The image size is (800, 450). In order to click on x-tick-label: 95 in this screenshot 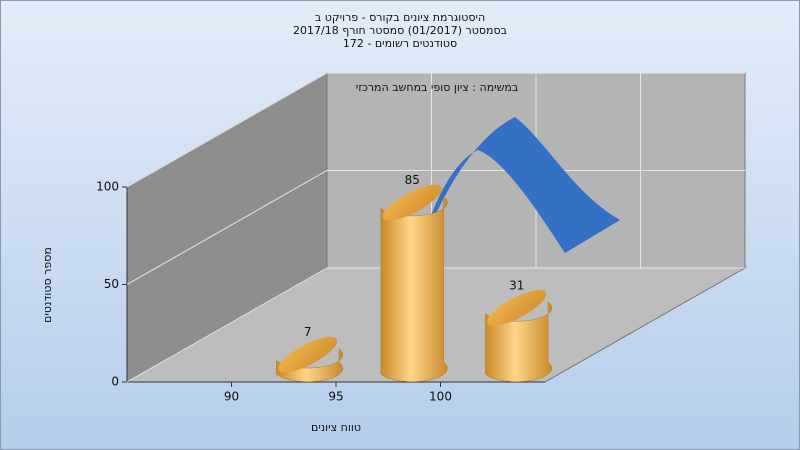, I will do `click(335, 397)`.